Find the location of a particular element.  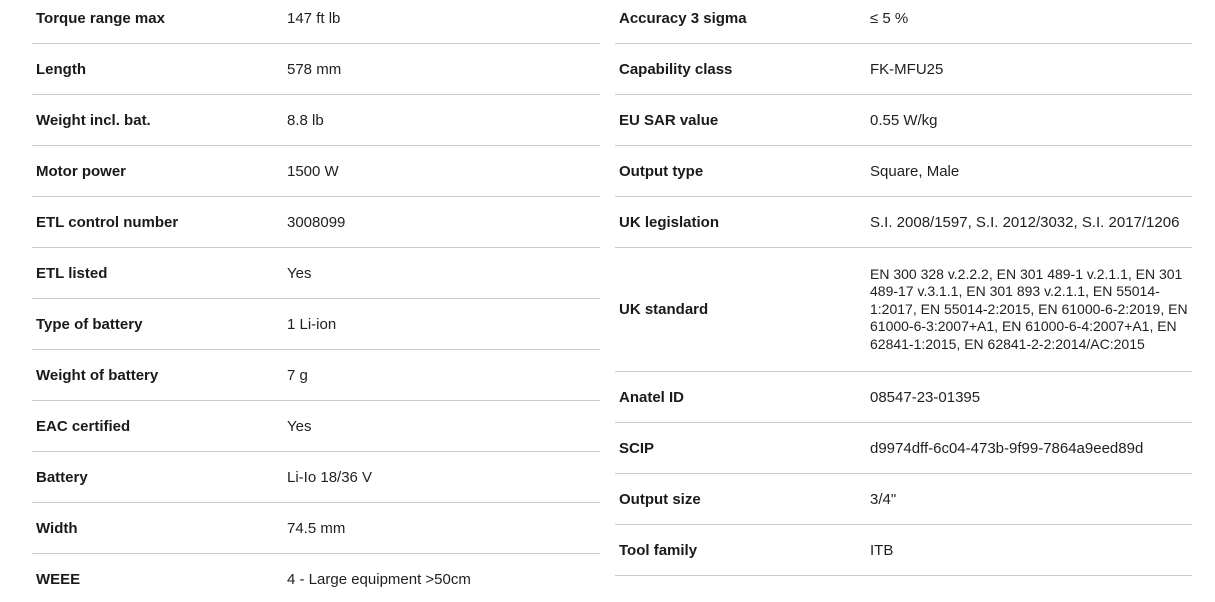

spec-value: 147 ft lb is located at coordinates (314, 18).